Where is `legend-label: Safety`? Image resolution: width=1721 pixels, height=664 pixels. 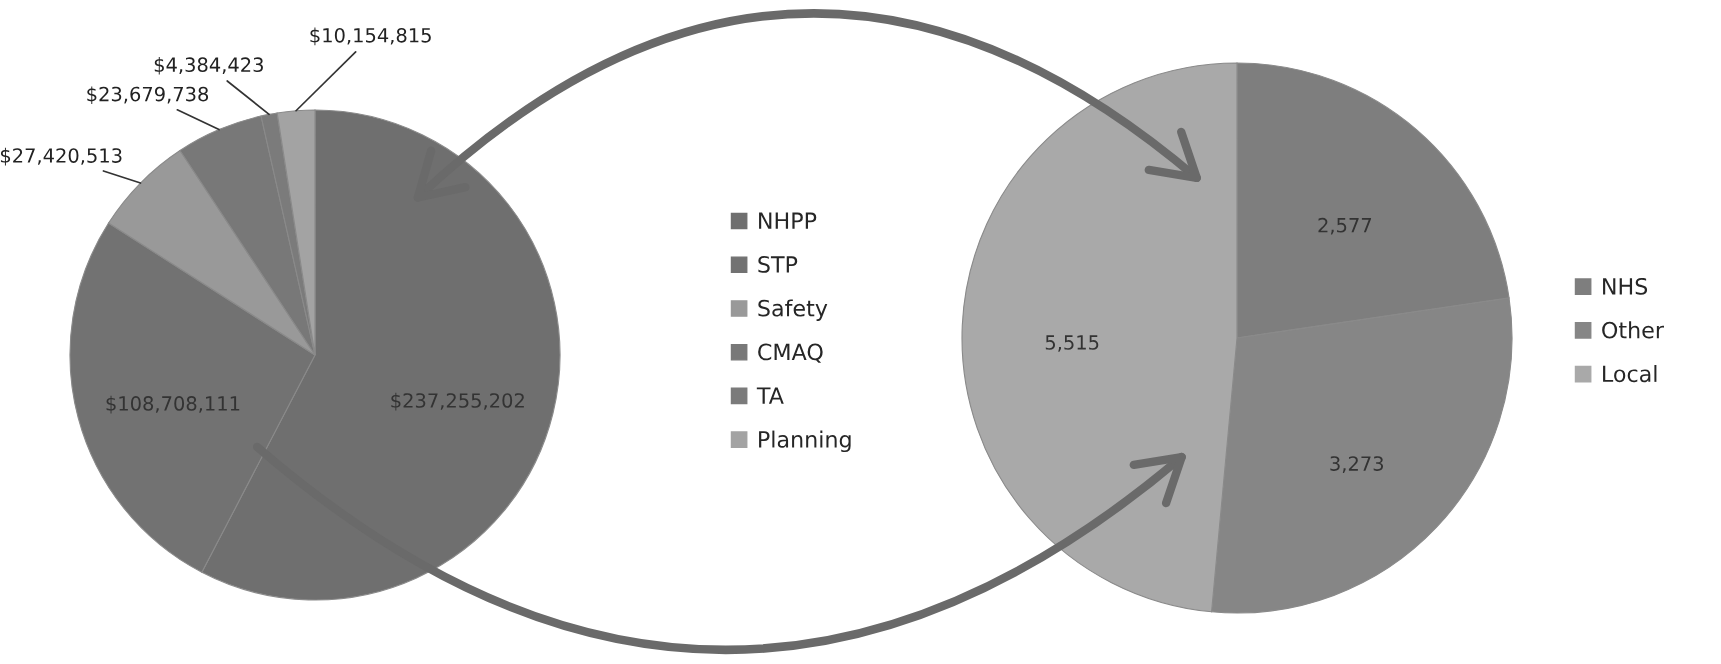
legend-label: Safety is located at coordinates (793, 310).